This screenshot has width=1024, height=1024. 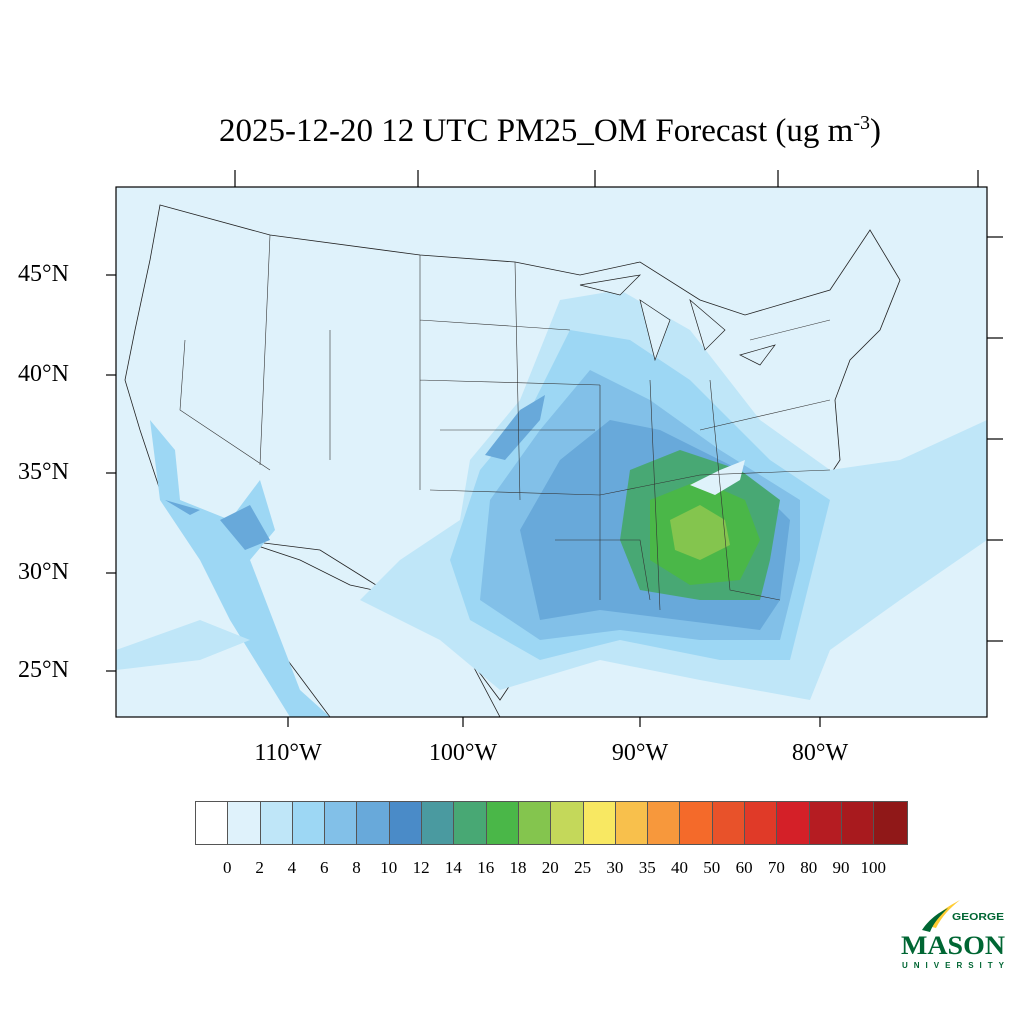 I want to click on title-superscript: -3, so click(x=861, y=123).